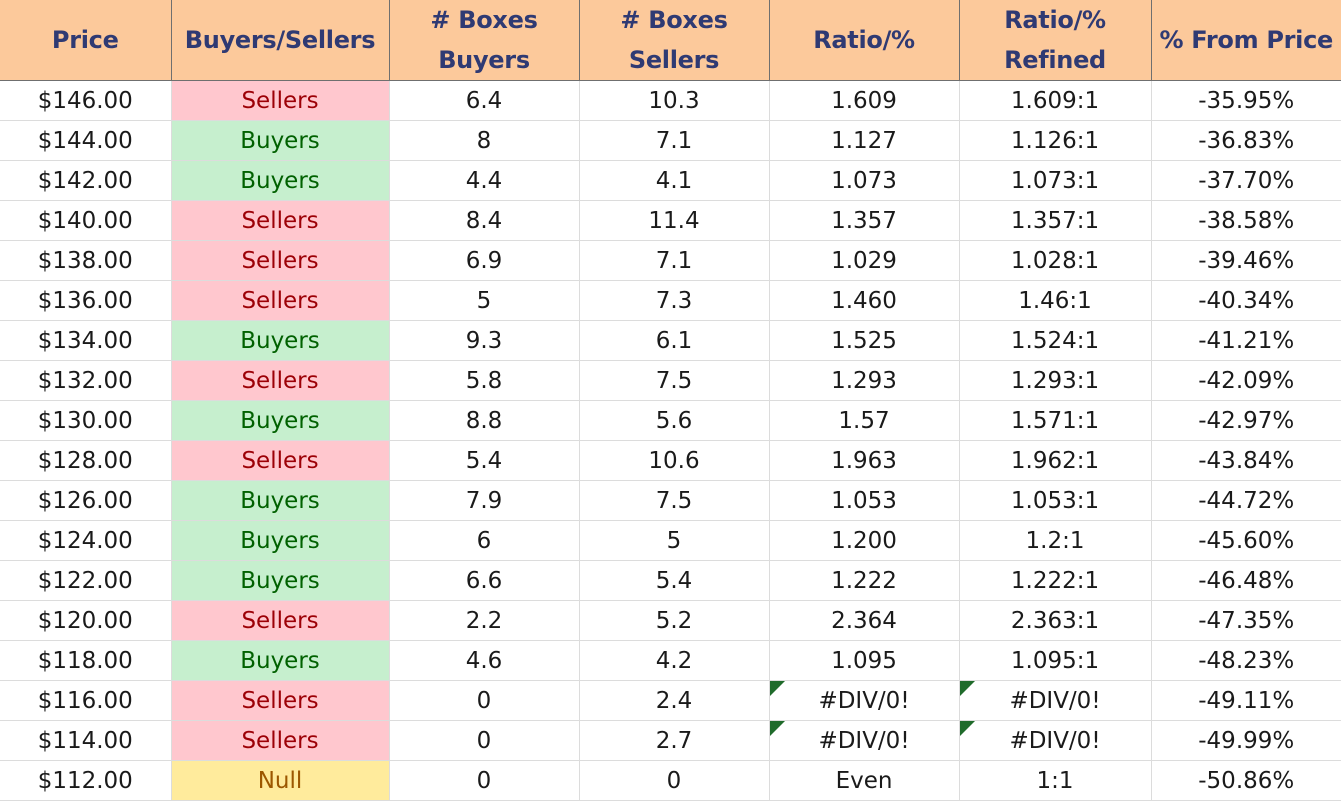 The height and width of the screenshot is (801, 1344). Describe the element at coordinates (484, 40) in the screenshot. I see `header-boxes-buyers: # Boxes Buyers` at that location.